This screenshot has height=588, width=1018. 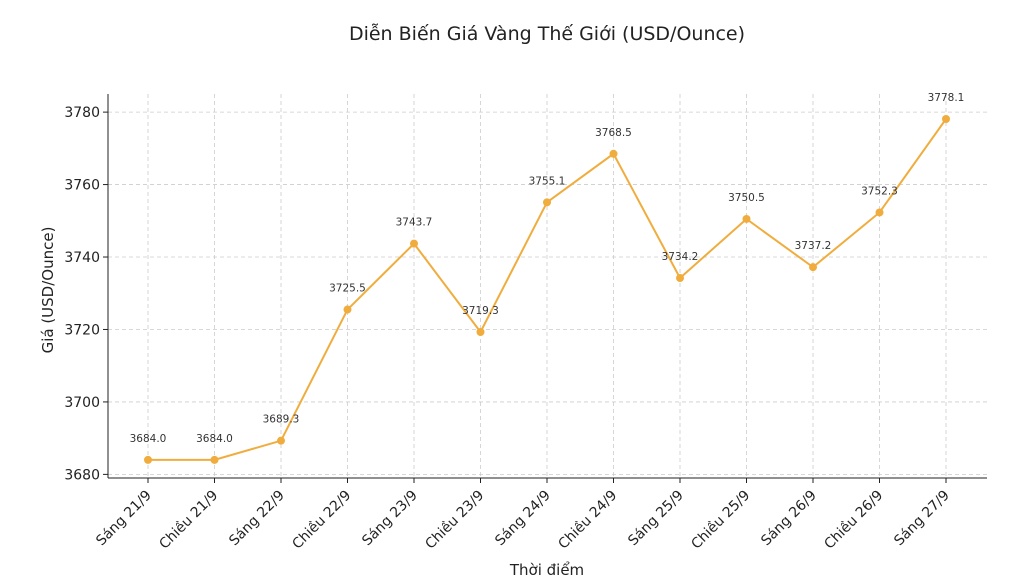 I want to click on data-label: 3734.2, so click(x=680, y=257).